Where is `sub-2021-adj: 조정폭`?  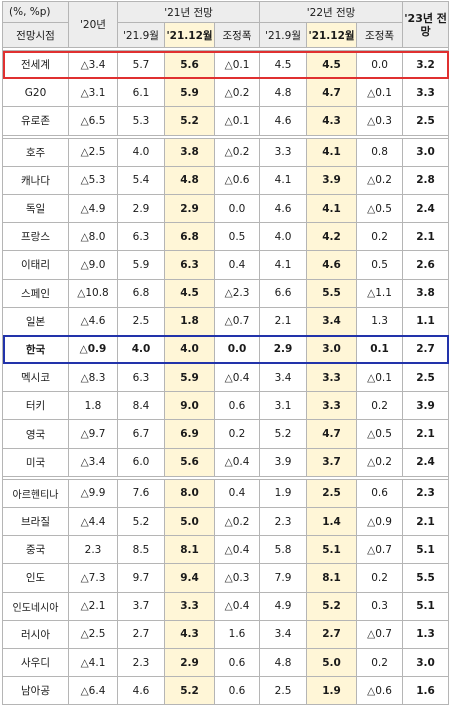
sub-2021-adj: 조정폭 is located at coordinates (237, 35).